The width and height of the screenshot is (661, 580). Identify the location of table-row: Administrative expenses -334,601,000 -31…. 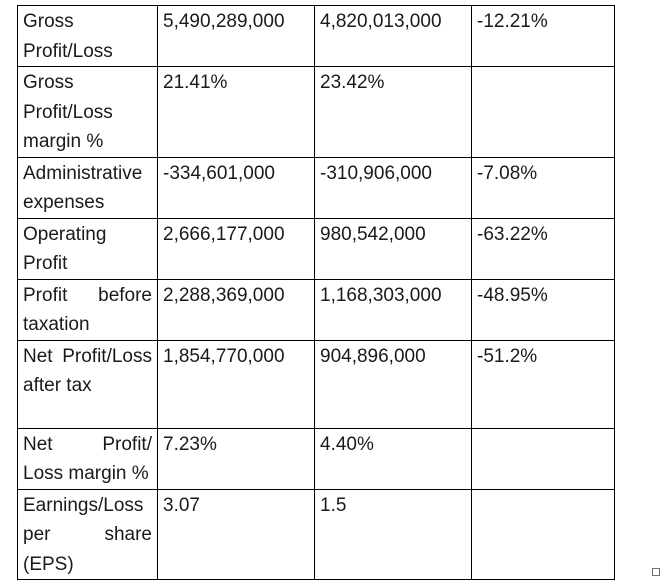
(316, 187).